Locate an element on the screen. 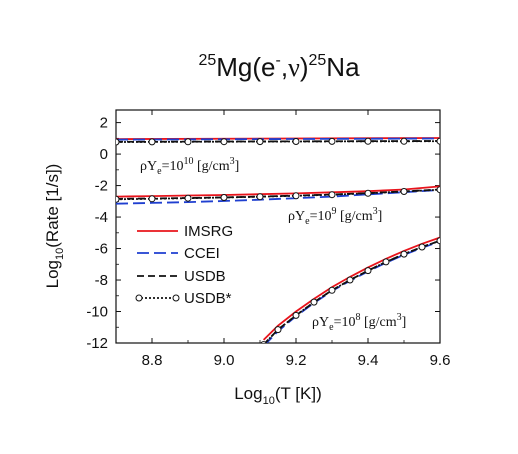 This screenshot has height=454, width=518. series-line-imsrg-rho1e9 is located at coordinates (278, 191).